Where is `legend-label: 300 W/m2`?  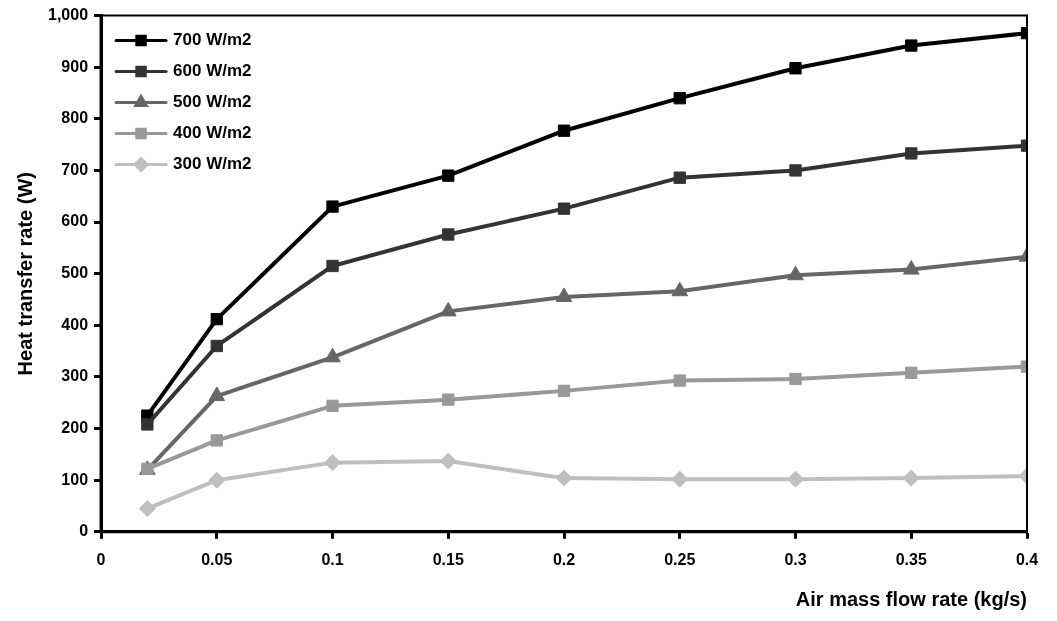
legend-label: 300 W/m2 is located at coordinates (212, 164).